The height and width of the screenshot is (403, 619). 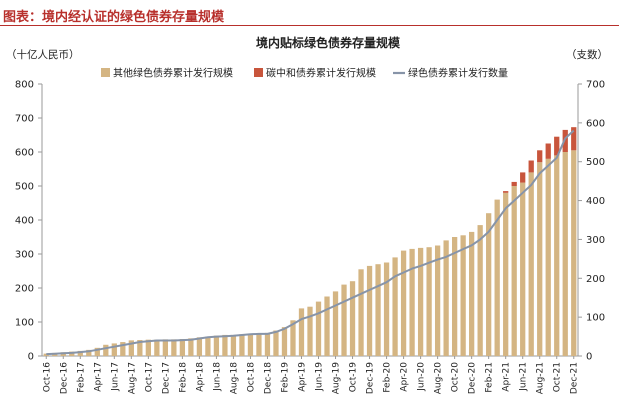 I want to click on x-tick-label: Apr-21, so click(x=507, y=377).